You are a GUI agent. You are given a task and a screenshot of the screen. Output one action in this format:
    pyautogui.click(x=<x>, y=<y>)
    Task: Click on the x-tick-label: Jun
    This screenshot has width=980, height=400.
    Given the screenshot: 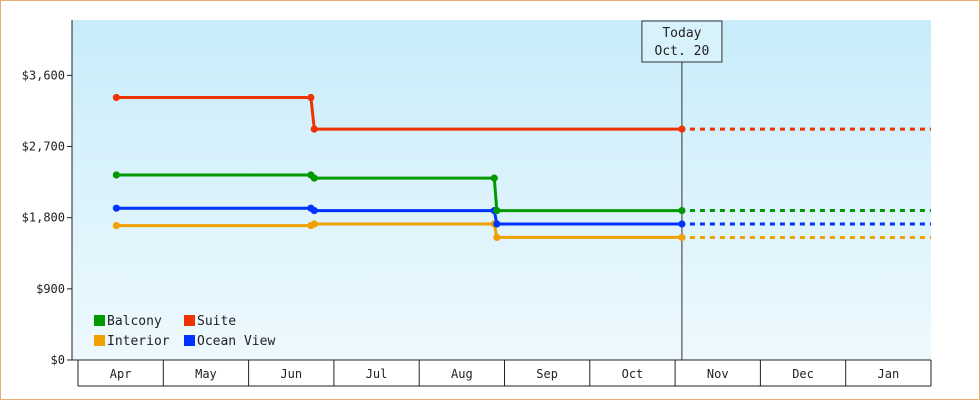 What is the action you would take?
    pyautogui.click(x=291, y=374)
    